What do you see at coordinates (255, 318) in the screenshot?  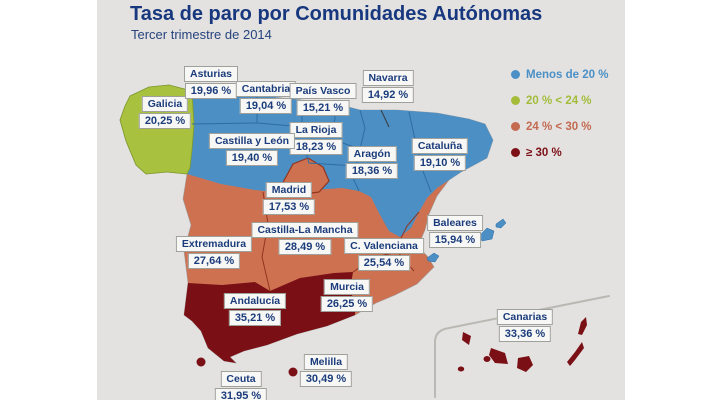 I see `region-value: 35,21 %` at bounding box center [255, 318].